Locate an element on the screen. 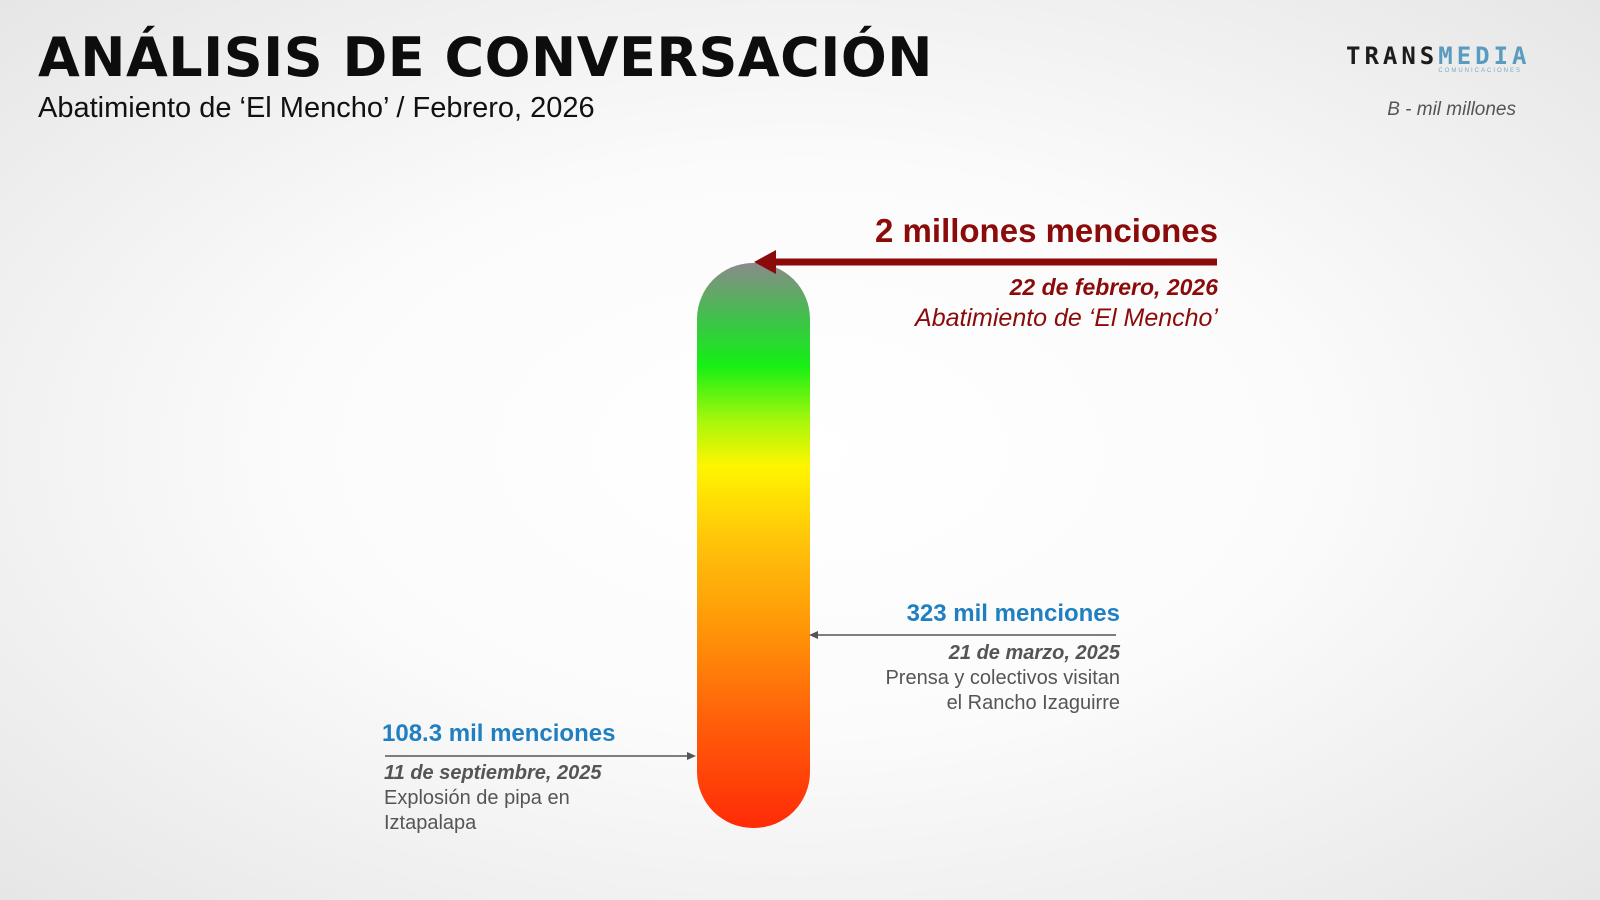 The width and height of the screenshot is (1600, 900). arrow-low-head is located at coordinates (691, 756).